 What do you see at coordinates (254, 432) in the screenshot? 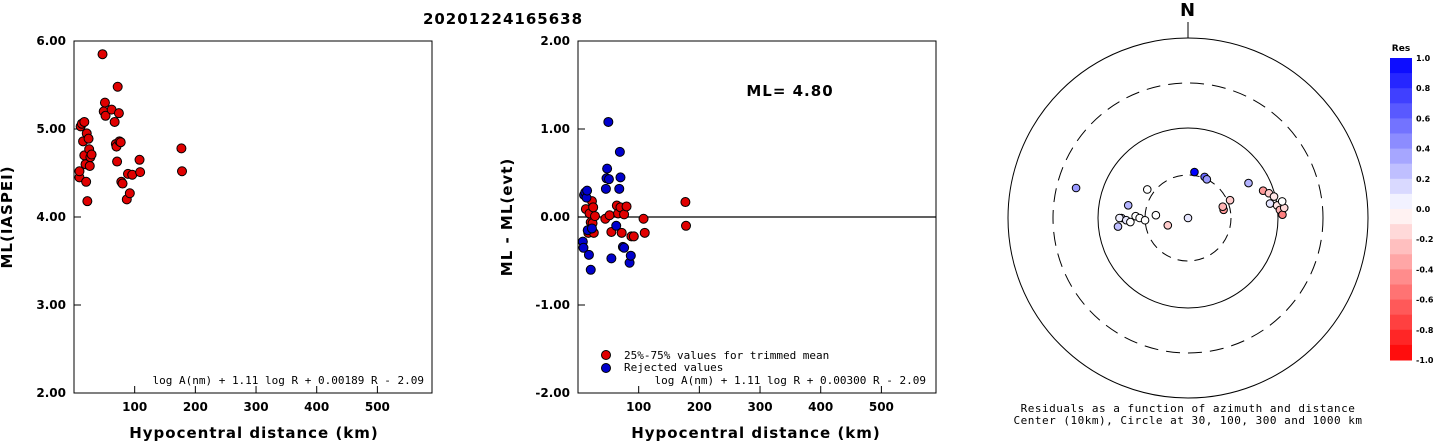
I see `left-x-axis-label: Hypocentral distance (km)` at bounding box center [254, 432].